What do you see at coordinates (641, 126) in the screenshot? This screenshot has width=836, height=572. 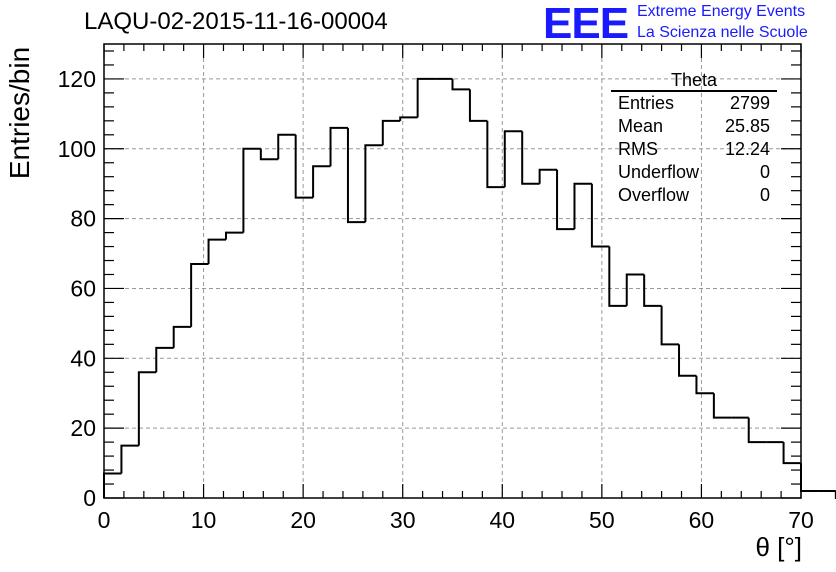 I see `stats-key: Mean` at bounding box center [641, 126].